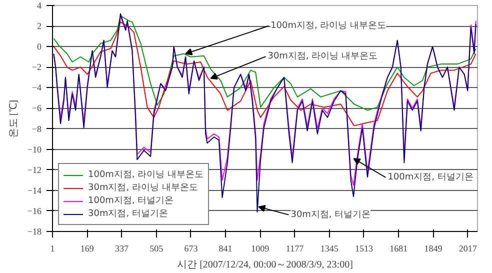  I want to click on legend-label: 100m지점, 터널기온, so click(131, 201).